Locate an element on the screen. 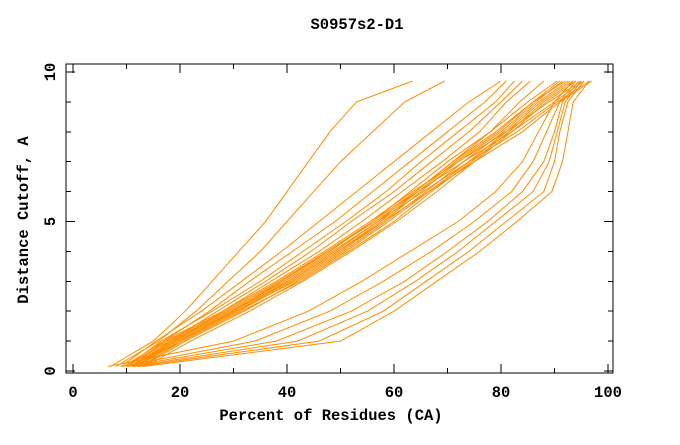 This screenshot has height=445, width=680. y-tick-label: 10 is located at coordinates (51, 72).